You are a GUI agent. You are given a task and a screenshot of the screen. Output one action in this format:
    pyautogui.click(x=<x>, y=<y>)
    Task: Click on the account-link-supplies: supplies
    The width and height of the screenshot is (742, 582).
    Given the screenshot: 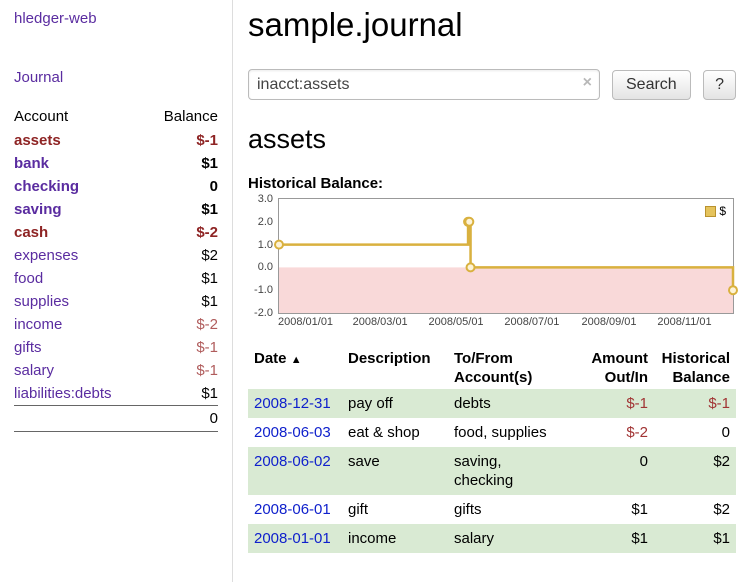 What is the action you would take?
    pyautogui.click(x=42, y=301)
    